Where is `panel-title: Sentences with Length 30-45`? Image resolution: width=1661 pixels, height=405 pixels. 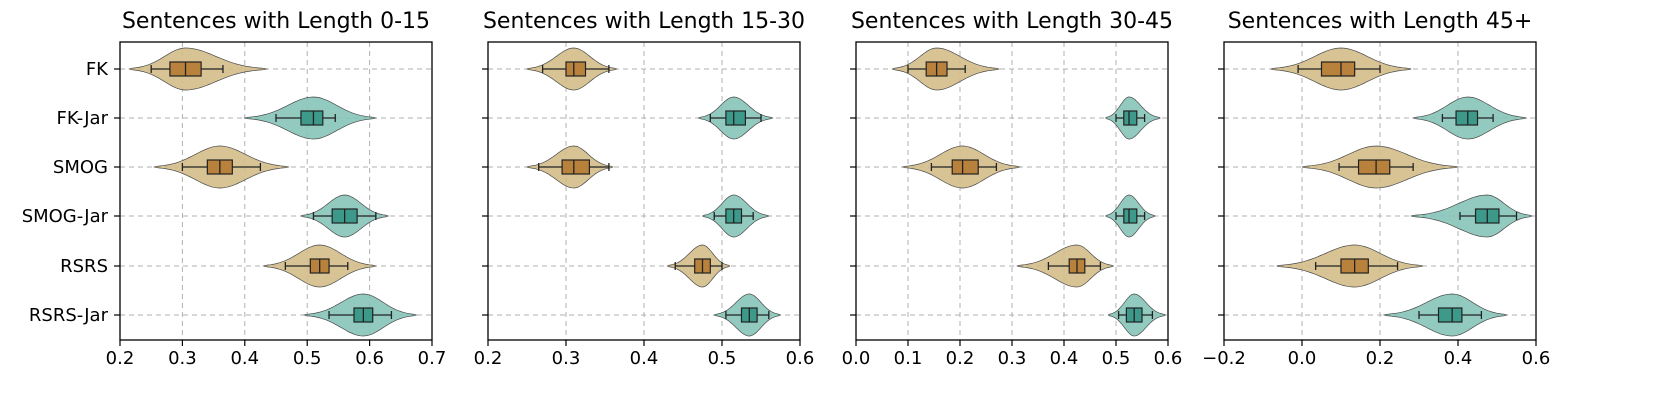 panel-title: Sentences with Length 30-45 is located at coordinates (1012, 21).